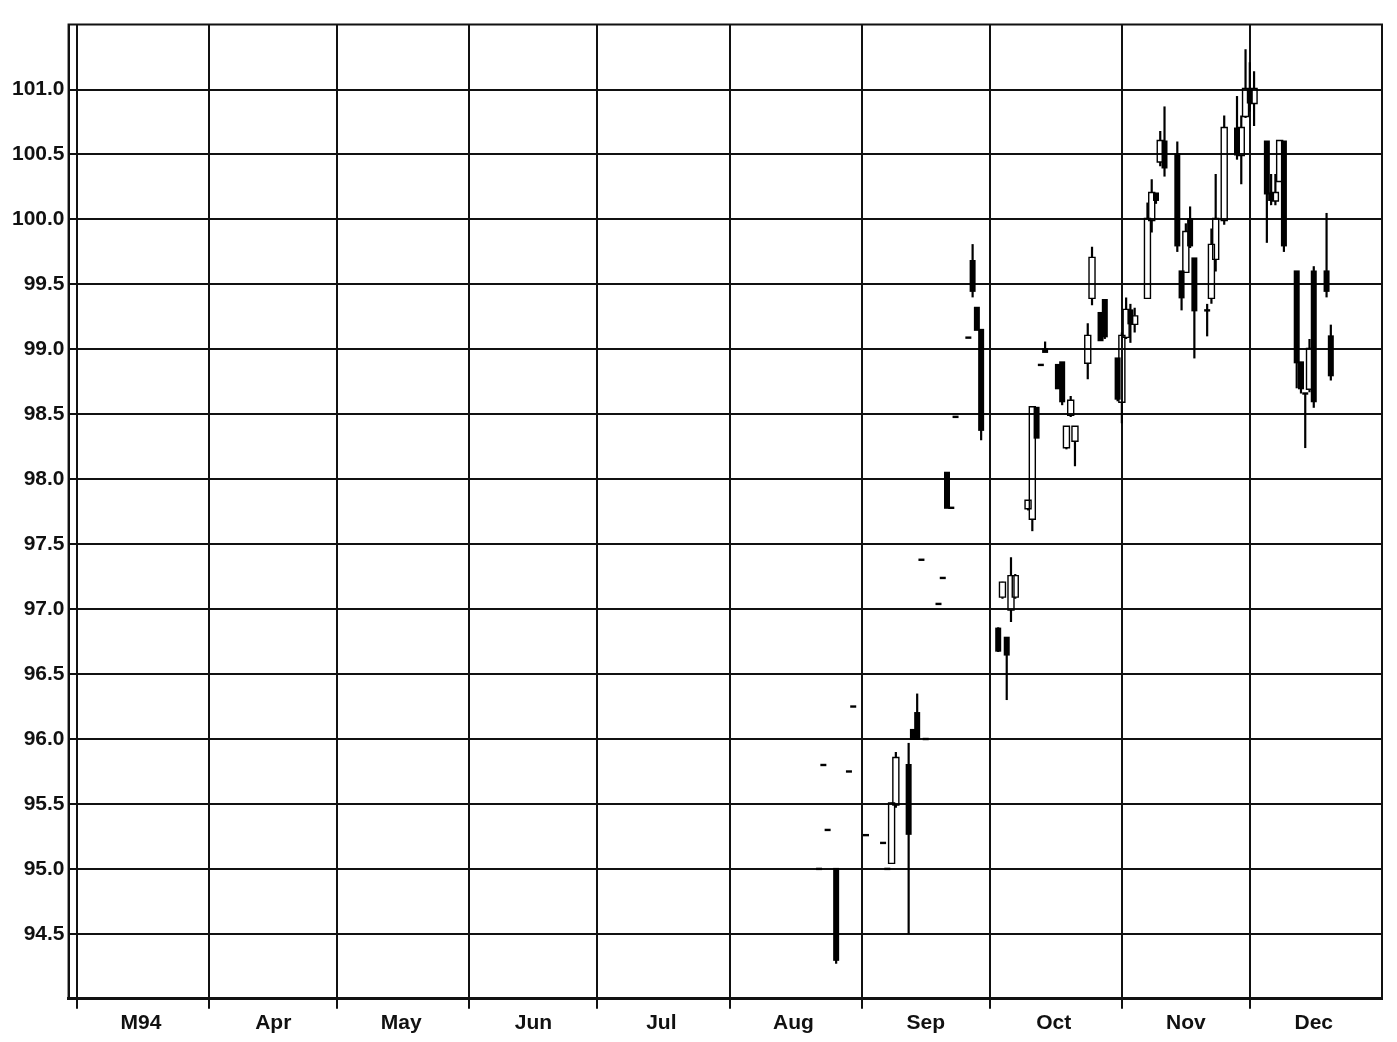 This screenshot has height=1042, width=1397. Describe the element at coordinates (1185, 1022) in the screenshot. I see `x-tick-label: Nov` at that location.